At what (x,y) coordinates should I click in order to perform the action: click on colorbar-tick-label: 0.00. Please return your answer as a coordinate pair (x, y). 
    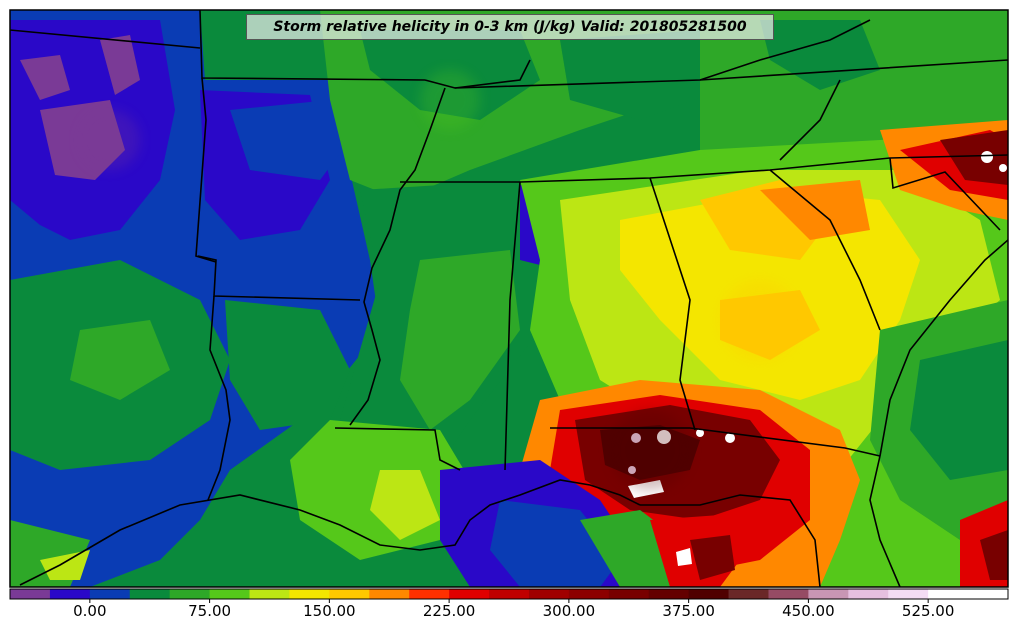
    Looking at the image, I should click on (90, 611).